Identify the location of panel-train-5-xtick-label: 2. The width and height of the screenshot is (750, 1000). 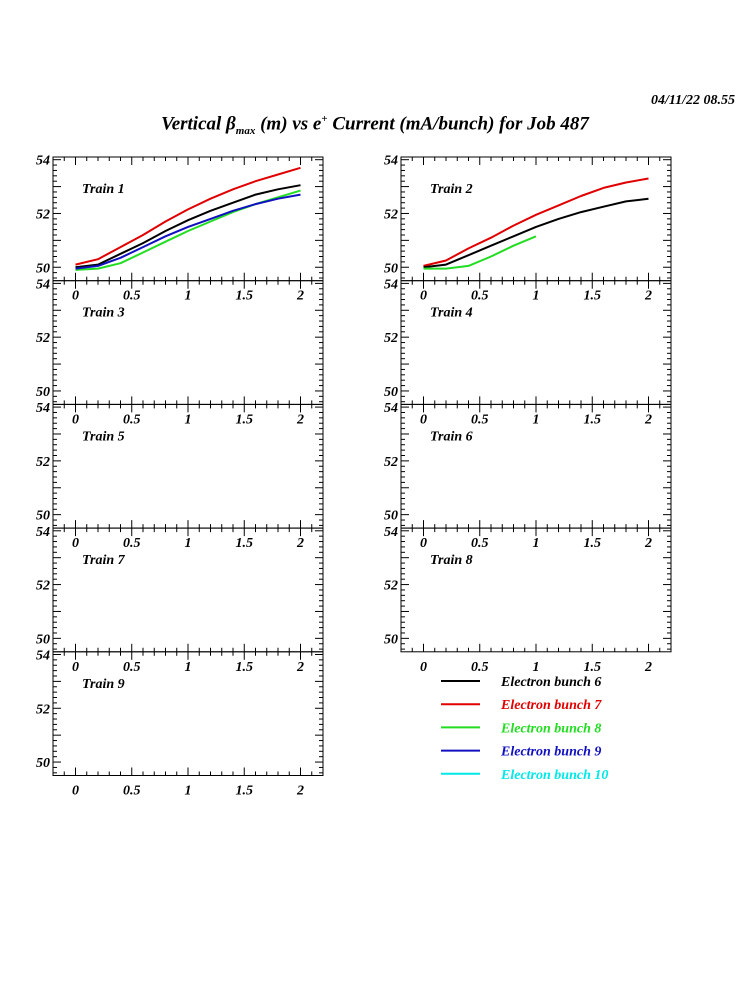
(300, 543).